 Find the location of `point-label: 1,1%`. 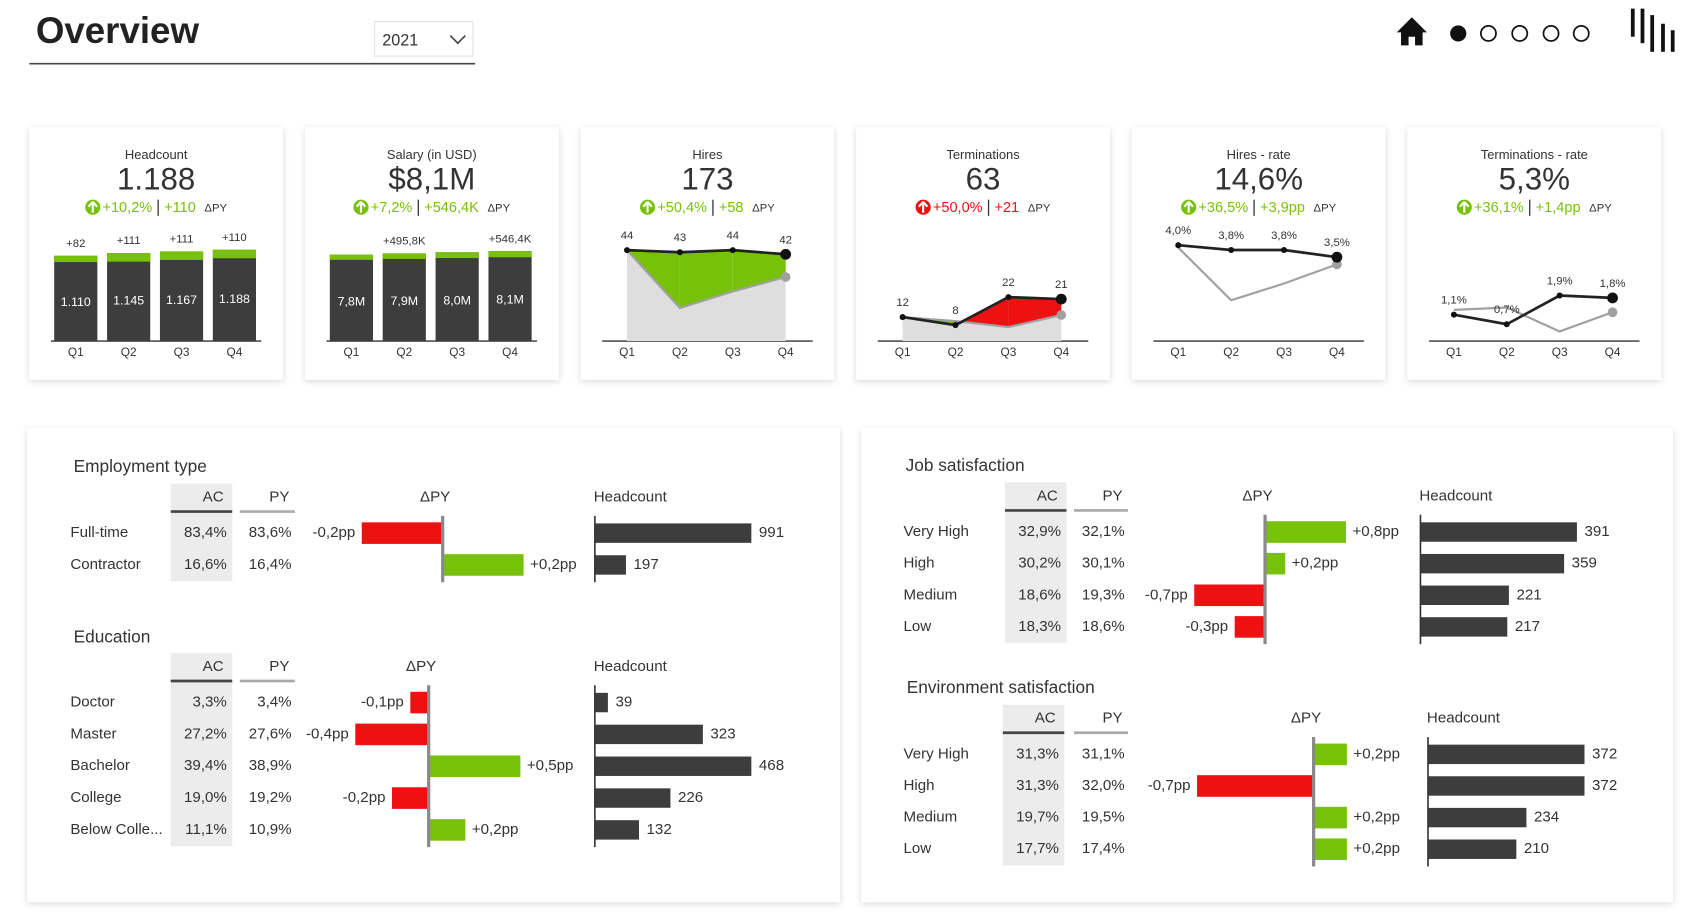

point-label: 1,1% is located at coordinates (1454, 301).